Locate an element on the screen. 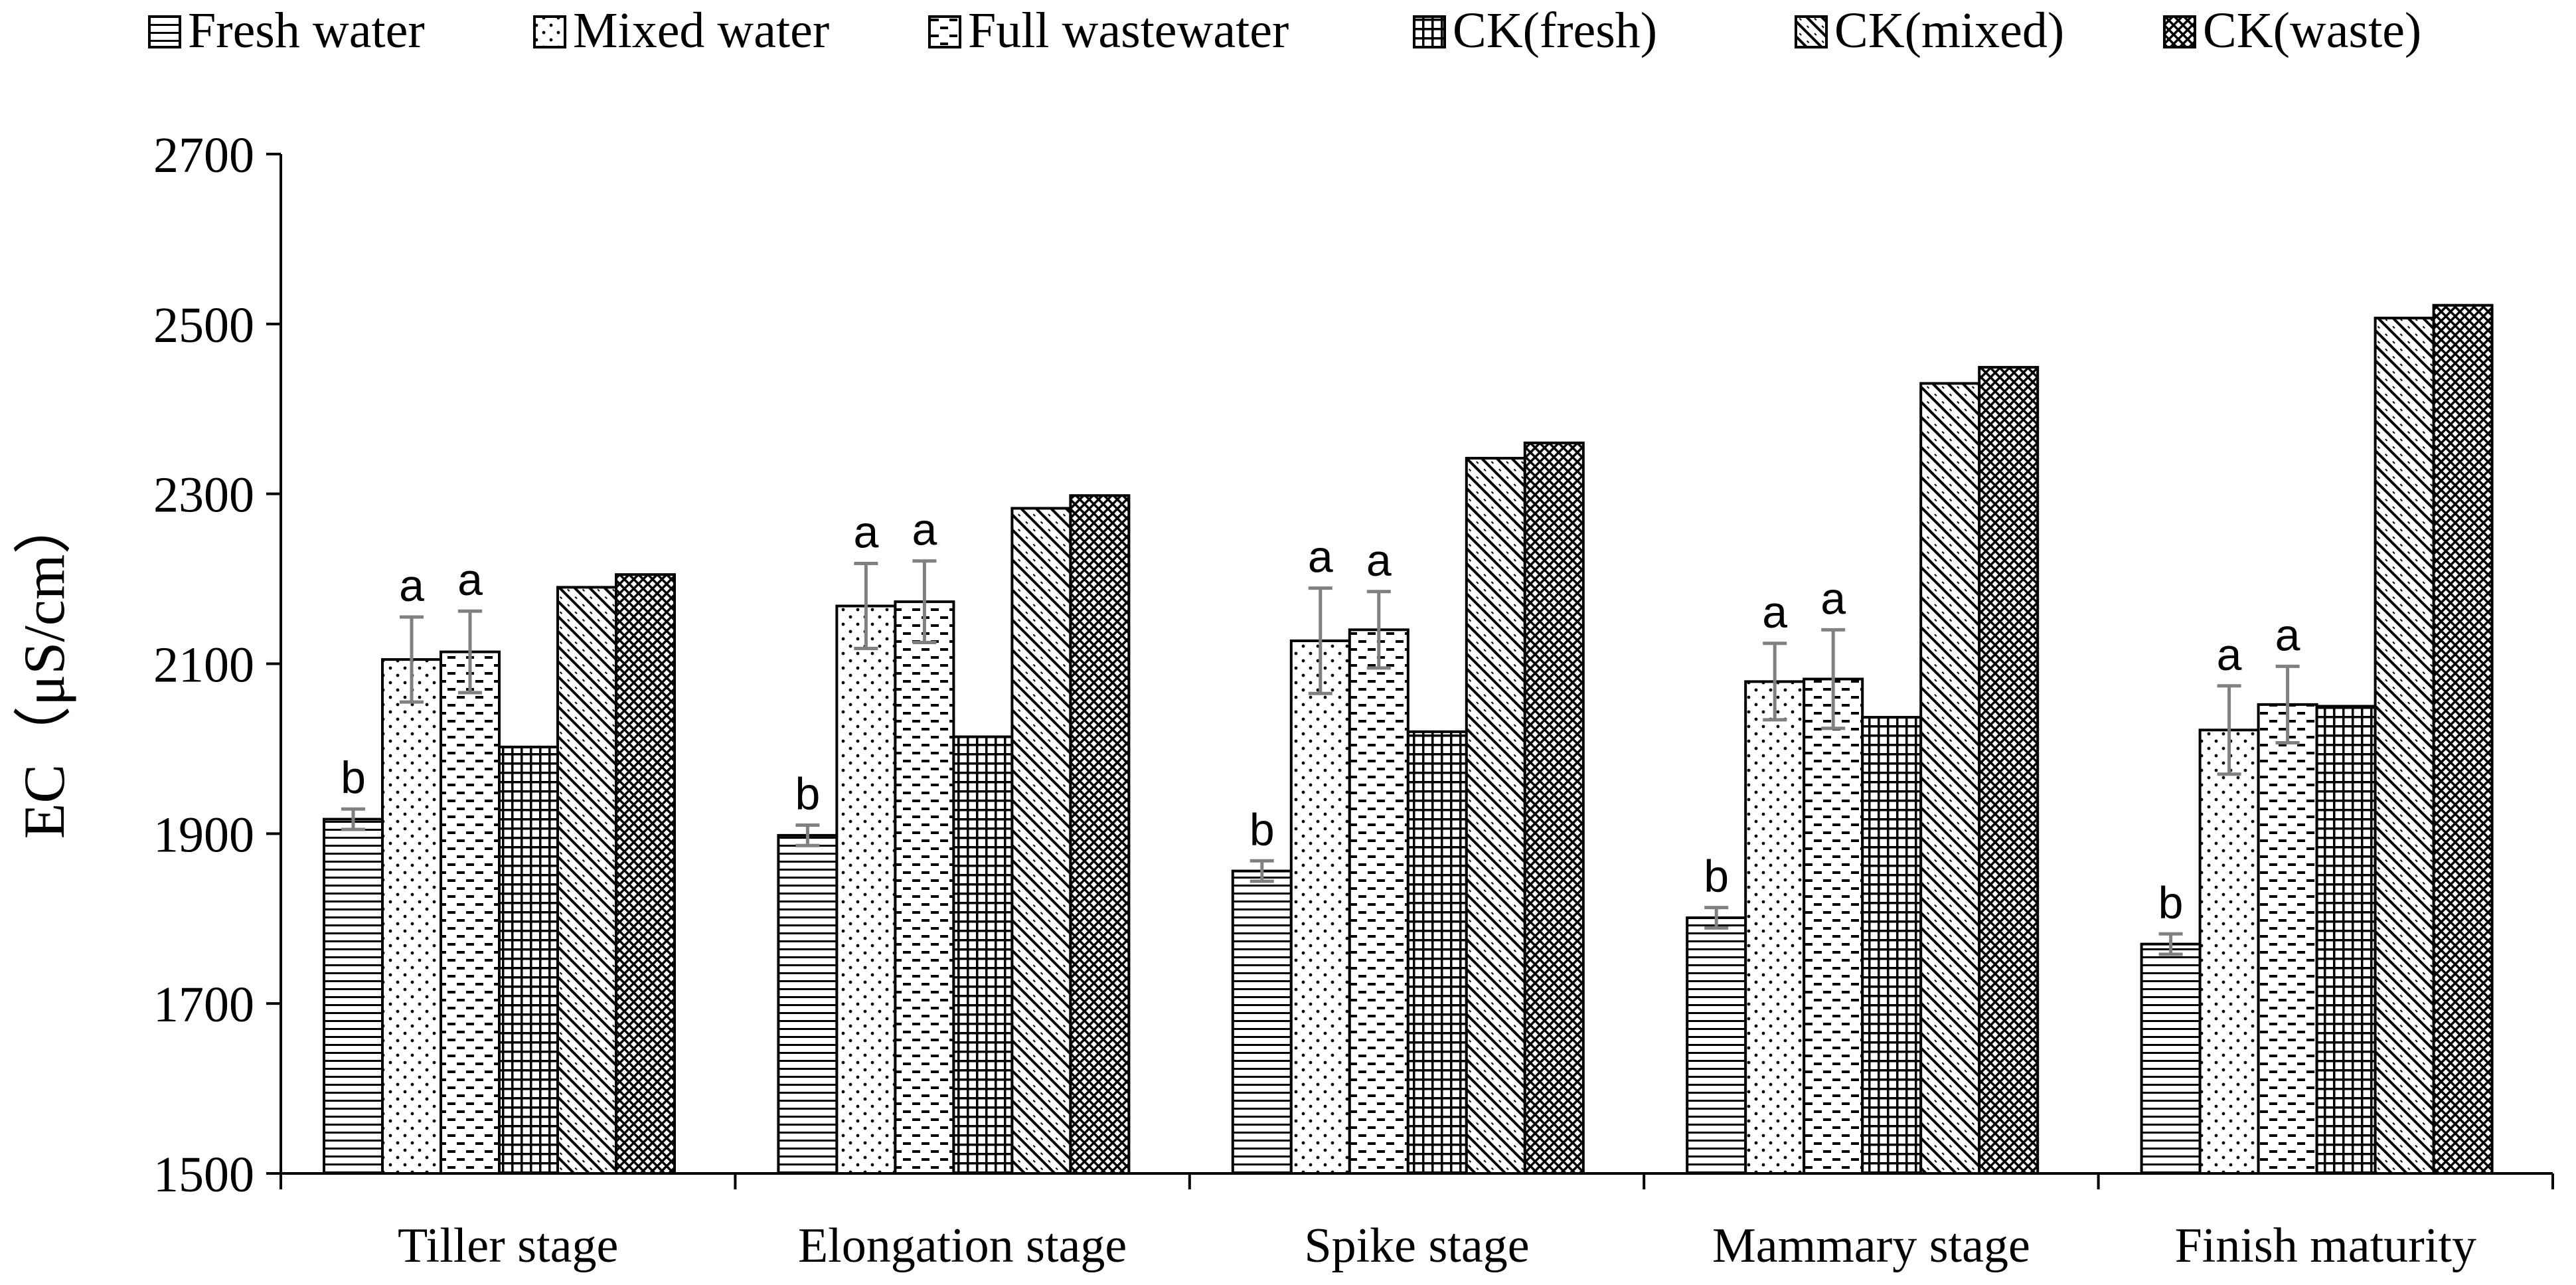  legend-swatch-ck-waste is located at coordinates (2179, 31).